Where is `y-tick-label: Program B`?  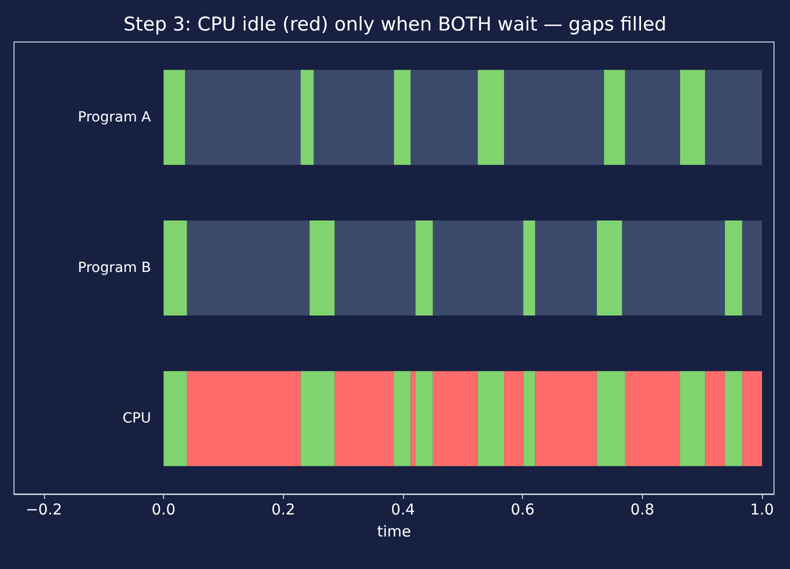
y-tick-label: Program B is located at coordinates (114, 268).